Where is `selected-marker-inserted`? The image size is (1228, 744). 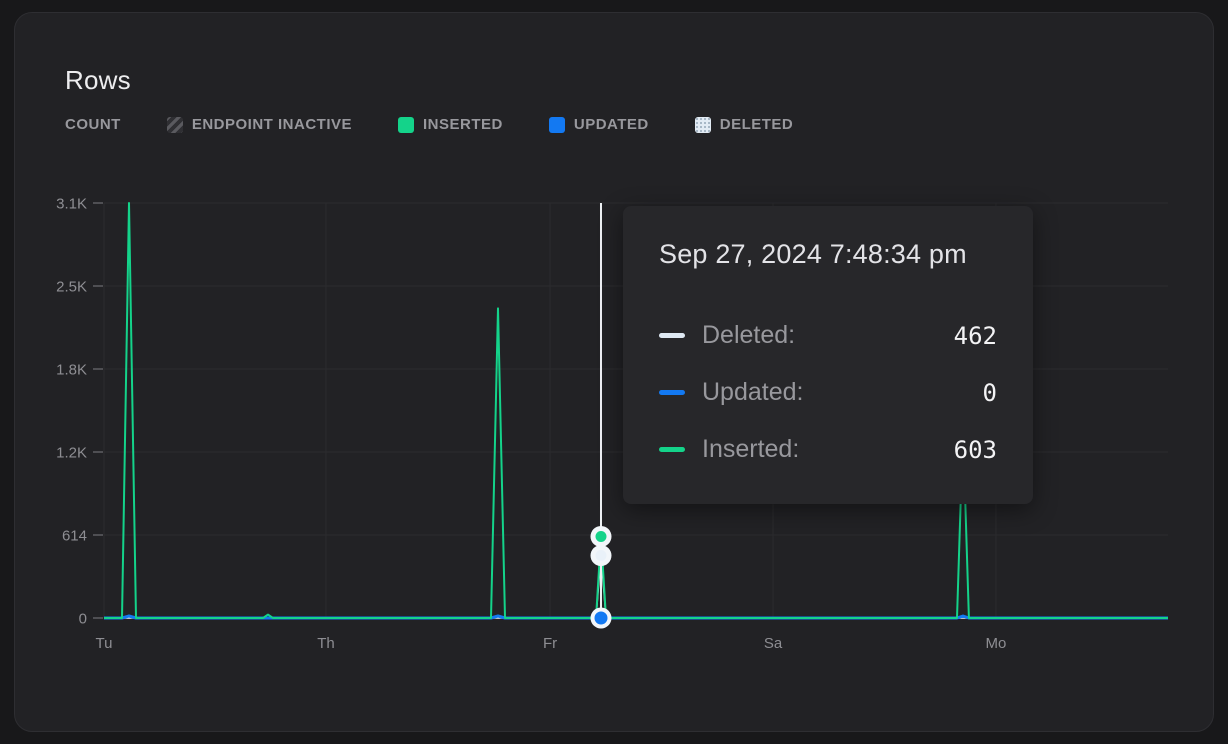
selected-marker-inserted is located at coordinates (601, 536).